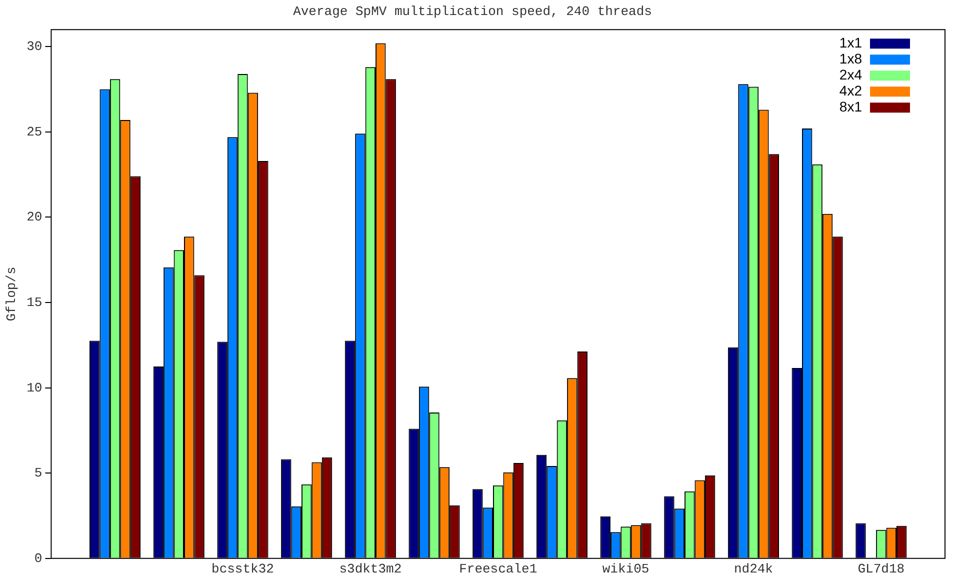 The image size is (965, 580). I want to click on x-tick-label: s3dkt3m2, so click(370, 569).